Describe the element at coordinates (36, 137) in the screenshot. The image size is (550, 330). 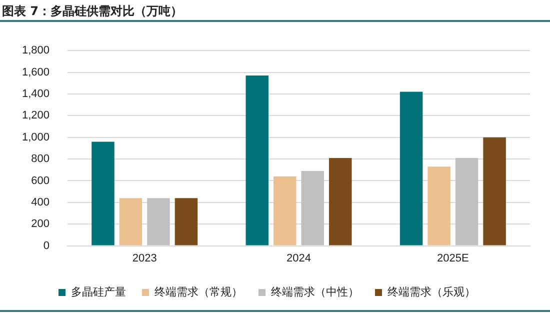
I see `y-tick-label: 1,000` at that location.